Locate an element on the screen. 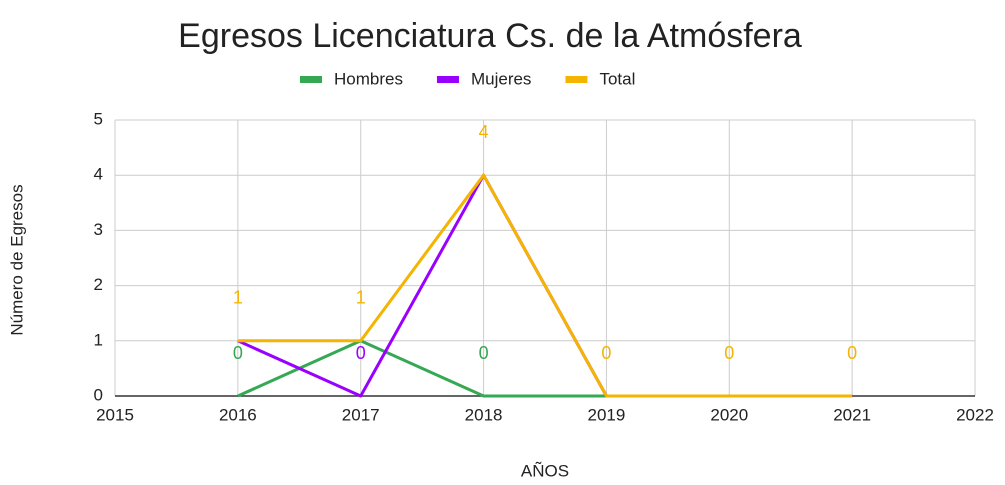  y-tick-label: 3 is located at coordinates (98, 229).